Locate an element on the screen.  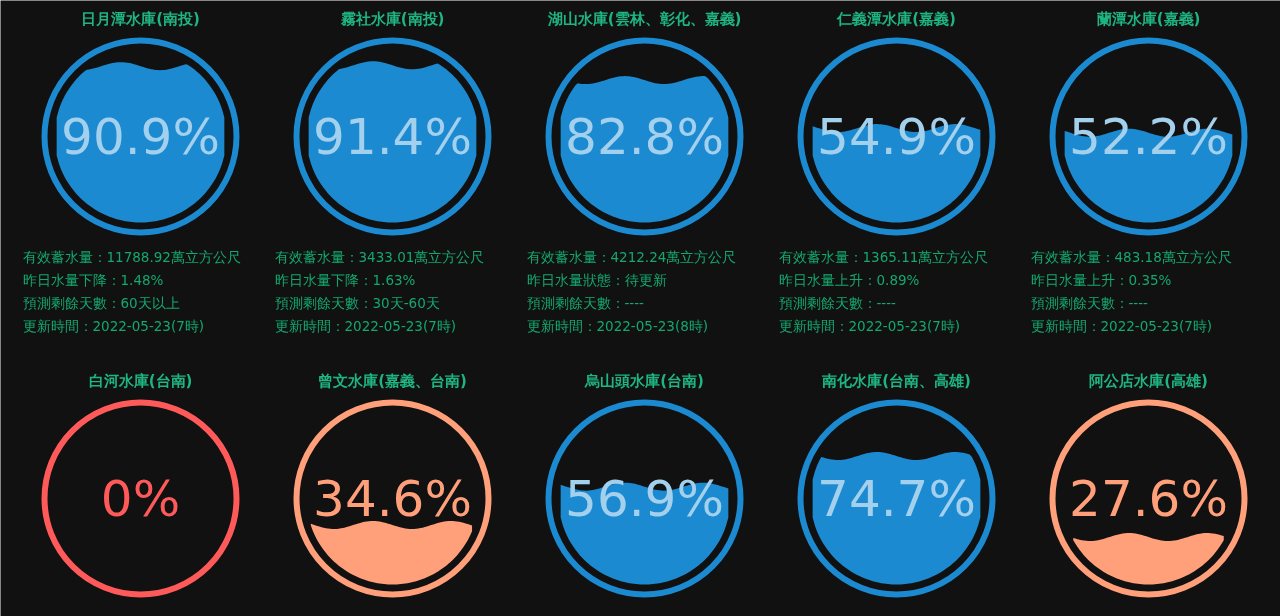
text: 仁義潭水庫(嘉義) is located at coordinates (896, 18).